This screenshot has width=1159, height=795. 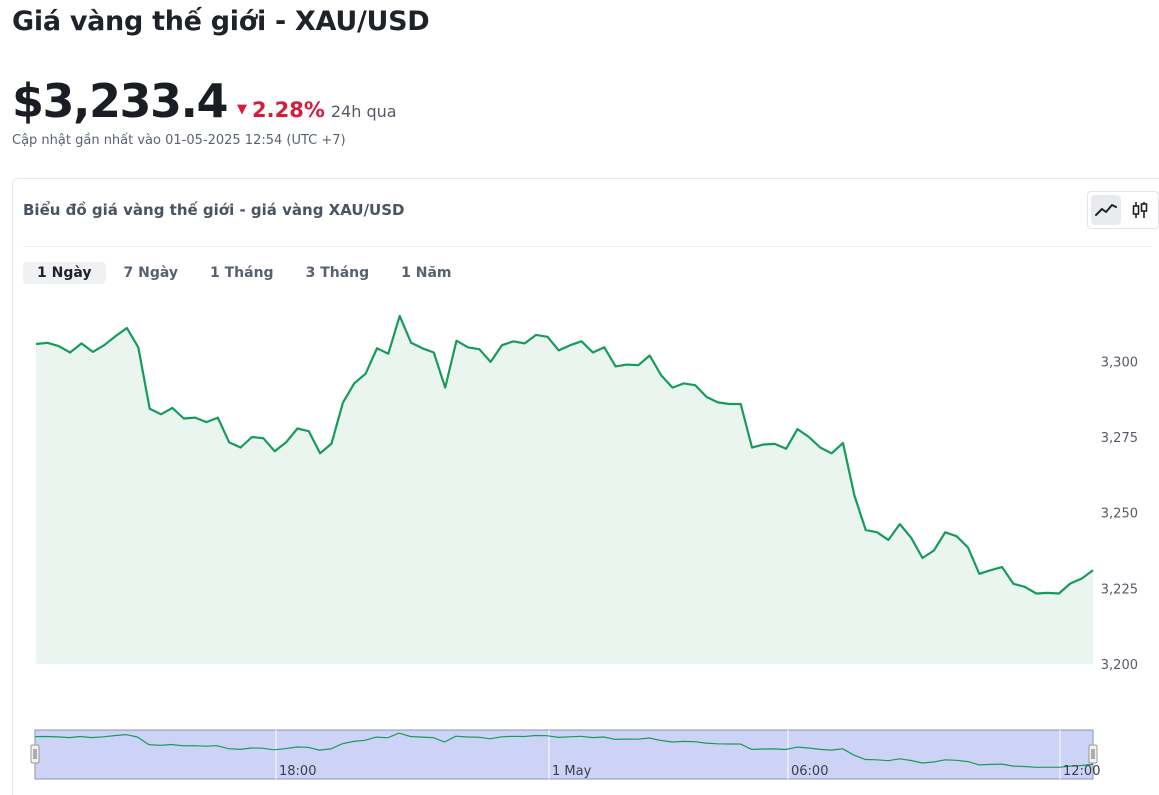 I want to click on page-title: Giá vàng thế giới - XAU/USD, so click(x=221, y=21).